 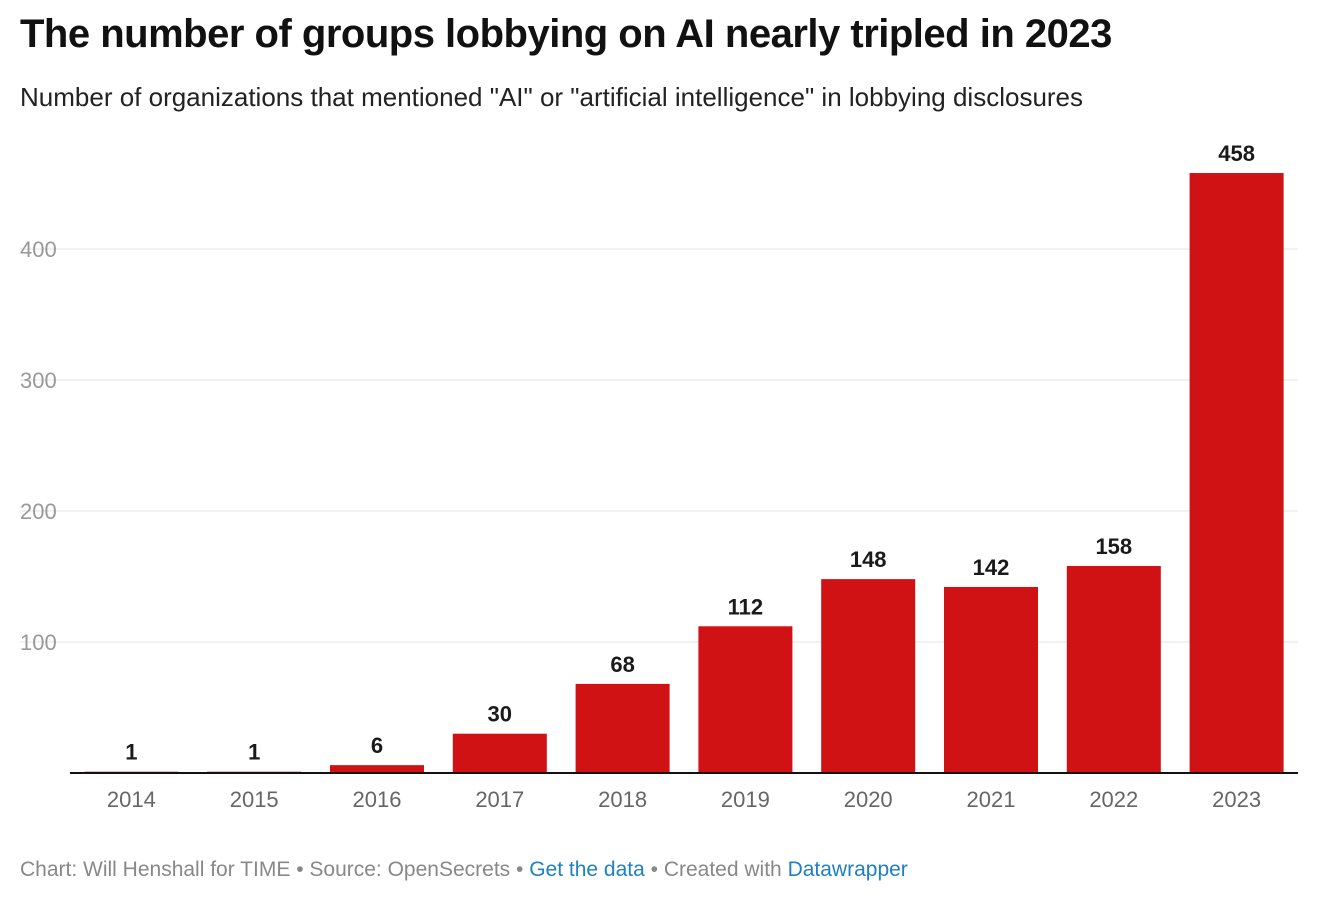 What do you see at coordinates (38, 511) in the screenshot?
I see `y-tick-label: 200` at bounding box center [38, 511].